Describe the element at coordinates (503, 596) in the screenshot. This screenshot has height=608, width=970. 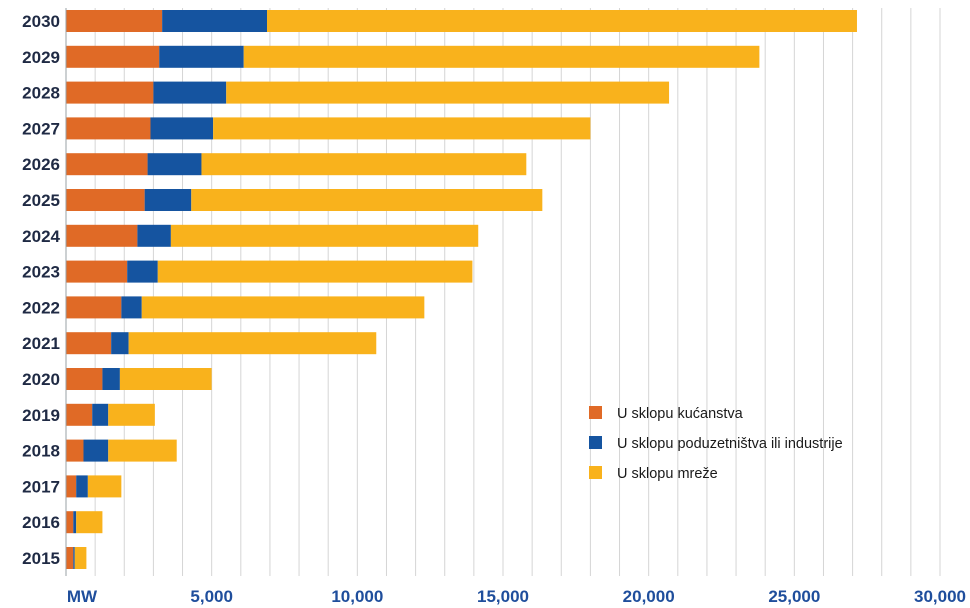
I see `x-tick-label: 15,000` at that location.